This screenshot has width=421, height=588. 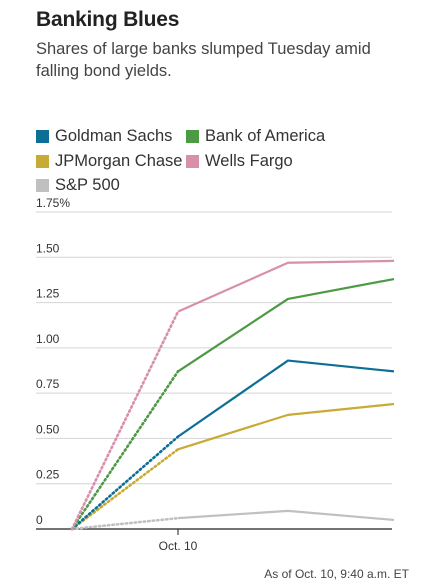 I want to click on y-tick-label: 1.00, so click(x=48, y=339).